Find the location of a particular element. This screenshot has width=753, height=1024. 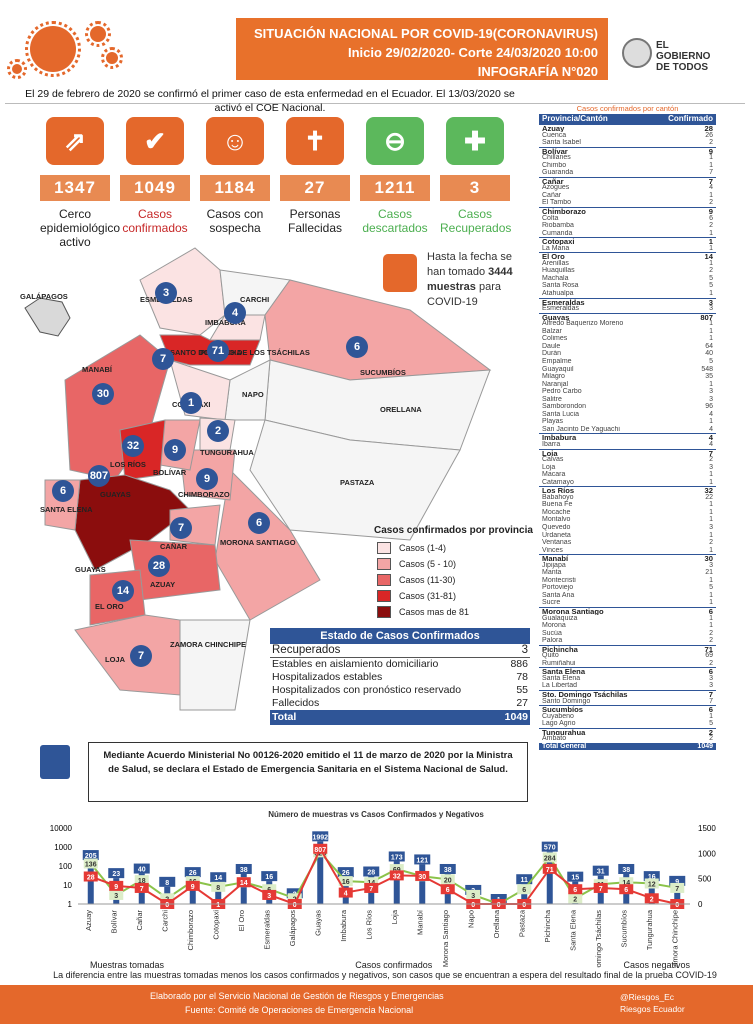

case-count-badge: 6 is located at coordinates (63, 491).